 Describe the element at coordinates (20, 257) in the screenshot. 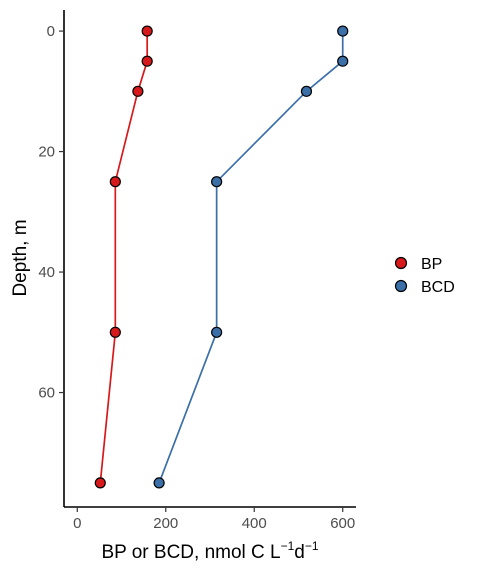

I see `y-axis-title: Depth, m` at that location.